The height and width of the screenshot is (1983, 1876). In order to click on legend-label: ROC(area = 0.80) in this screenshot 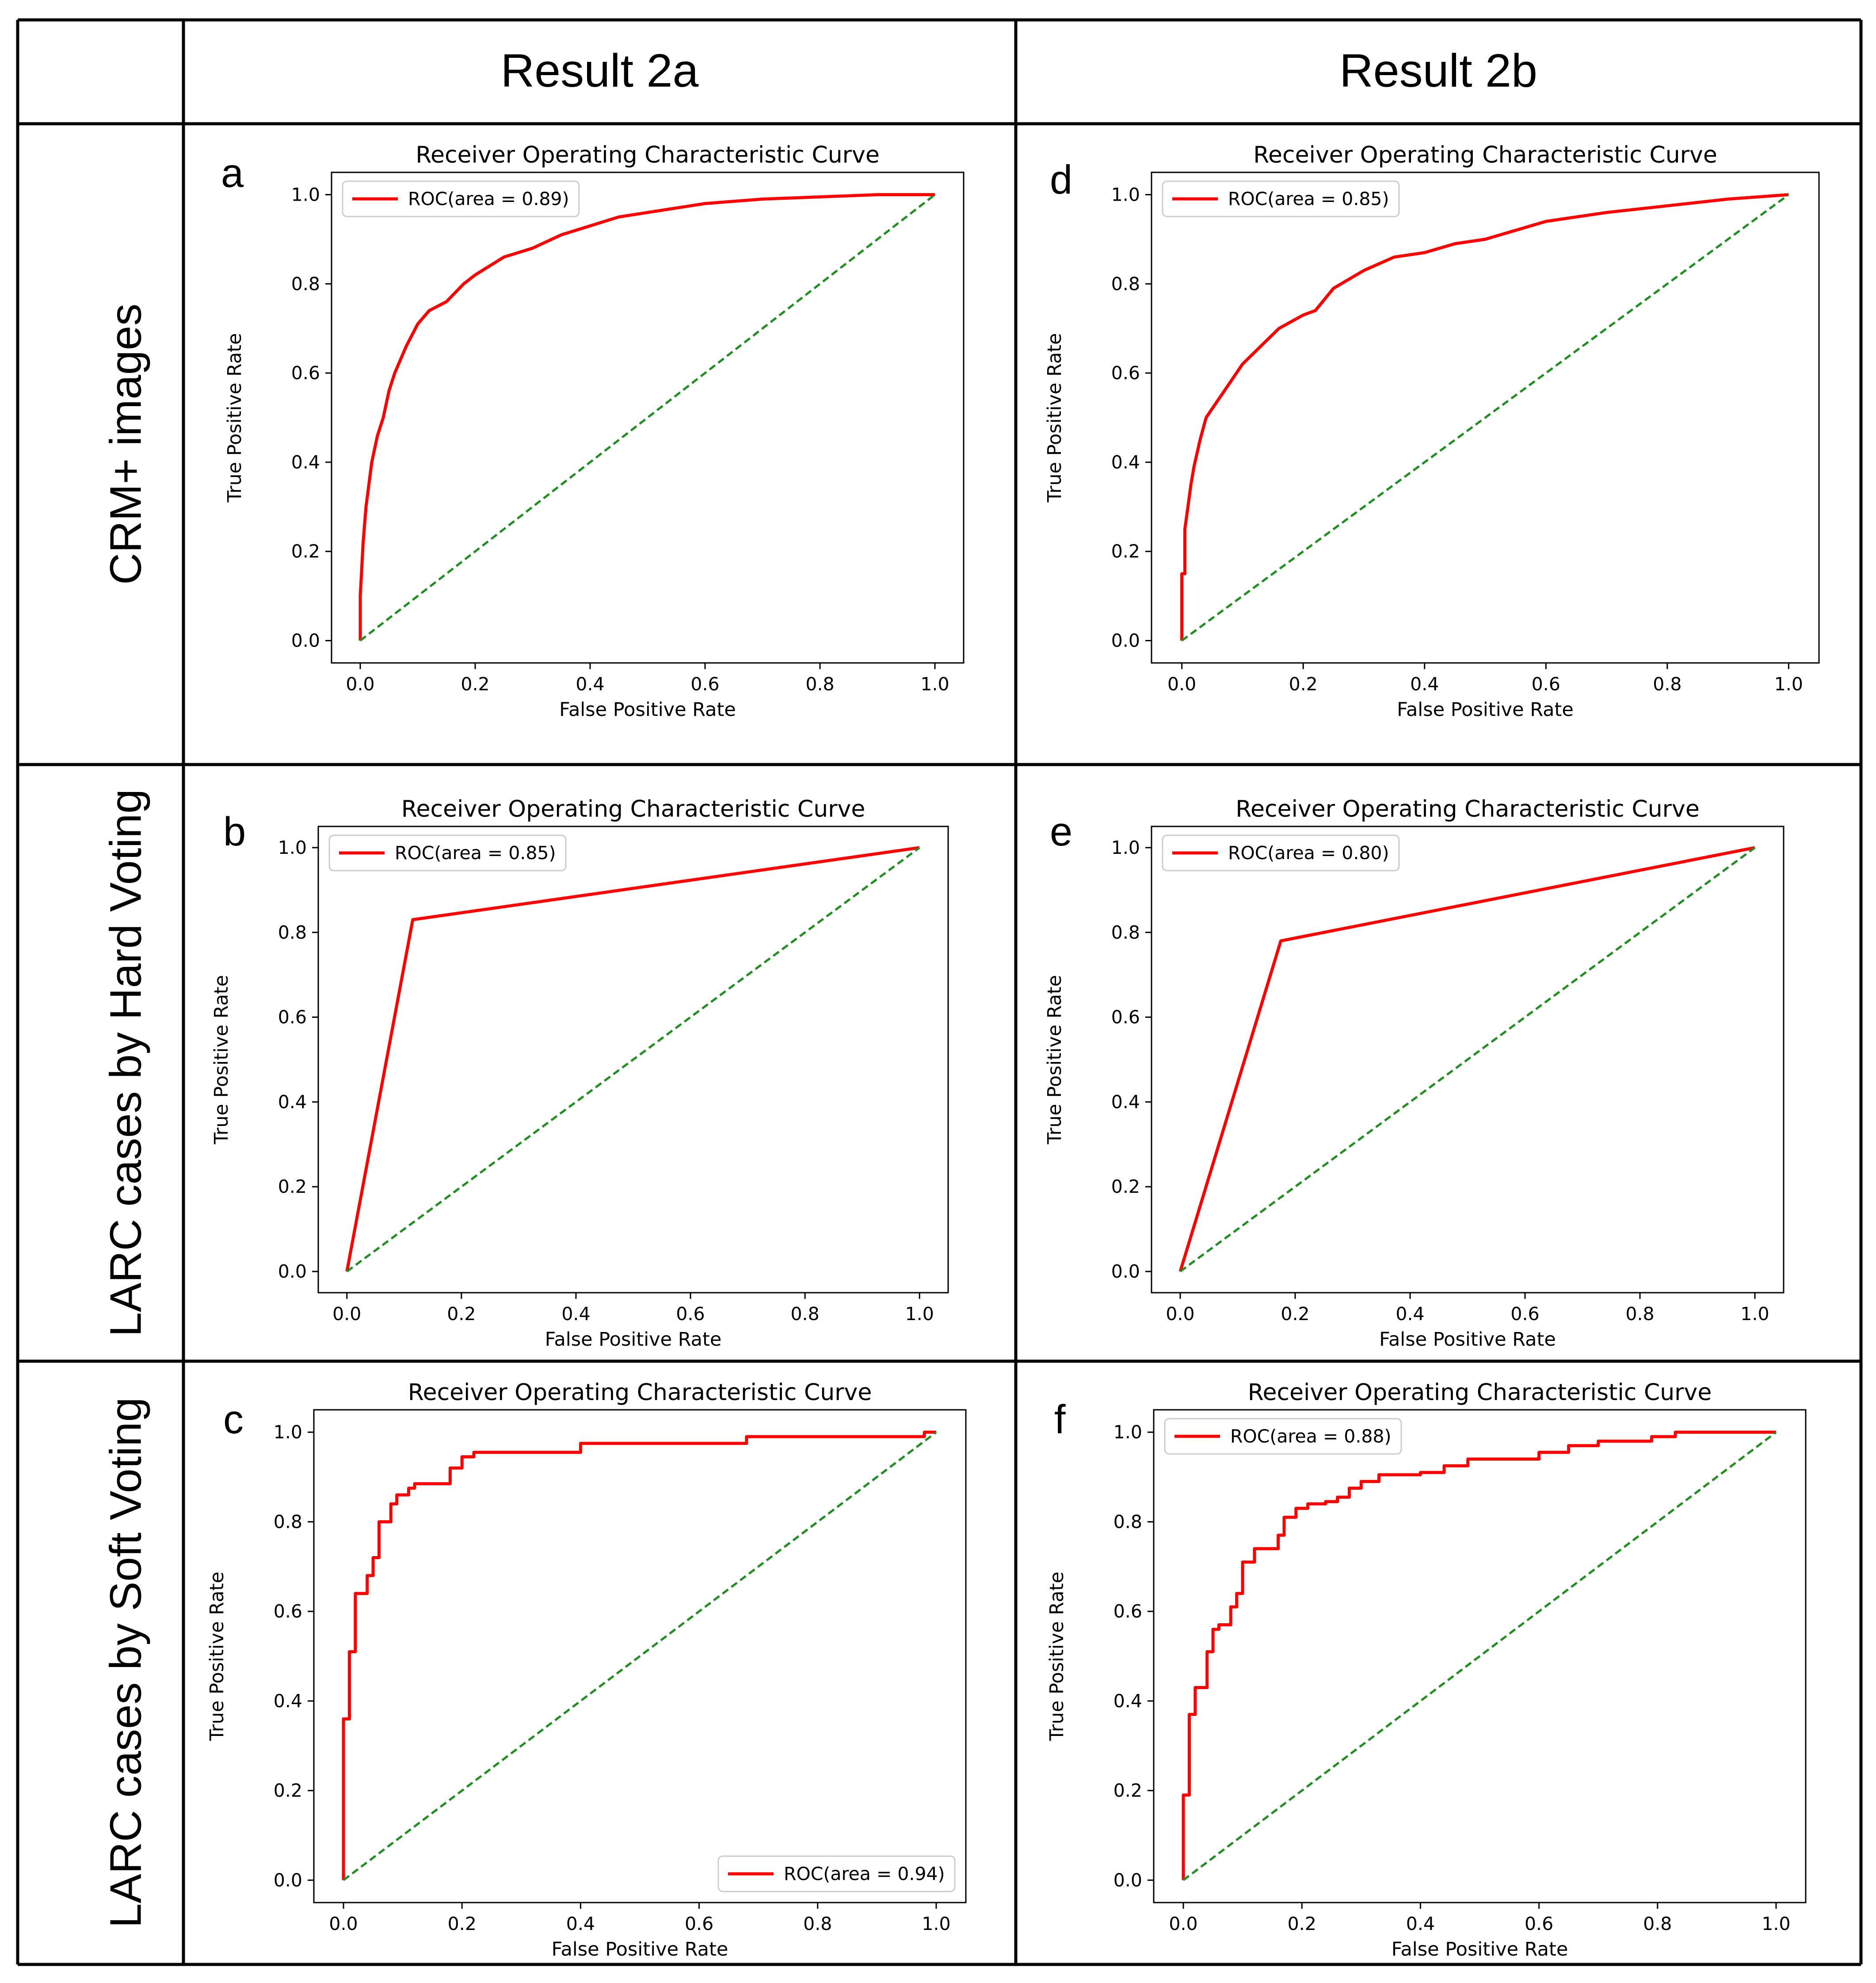, I will do `click(1308, 853)`.